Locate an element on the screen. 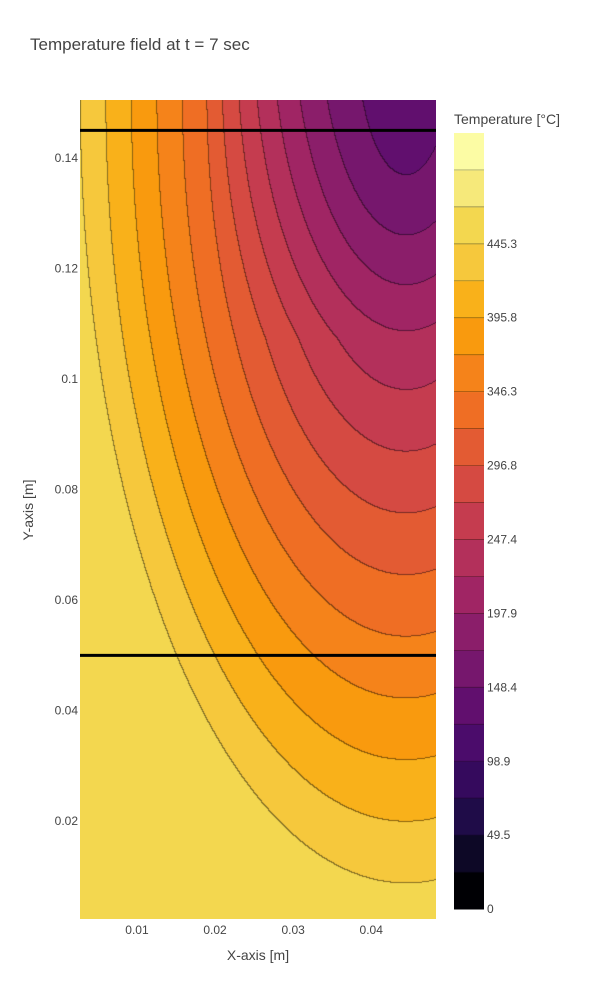 The height and width of the screenshot is (1000, 600). colorbar-tick-label: 247.4 is located at coordinates (502, 539).